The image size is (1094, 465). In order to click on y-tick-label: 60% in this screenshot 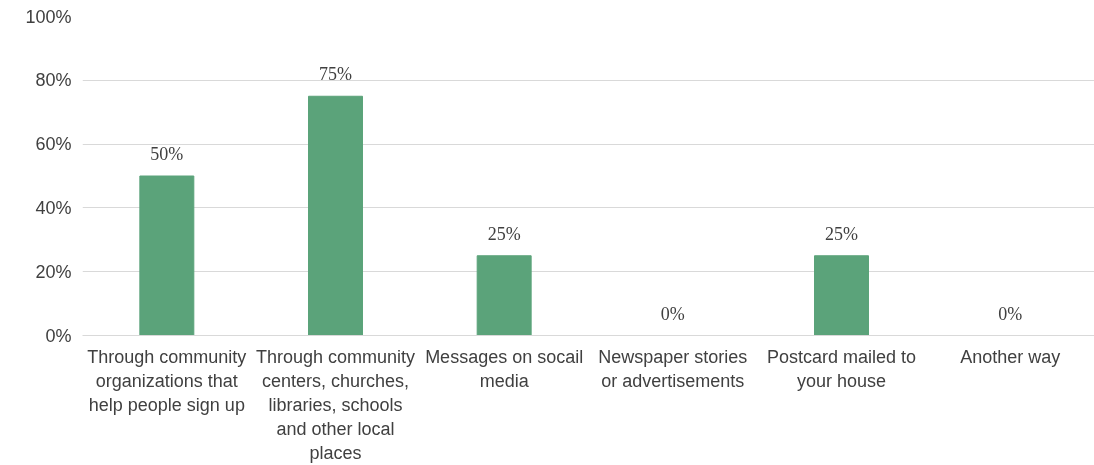, I will do `click(53, 144)`.